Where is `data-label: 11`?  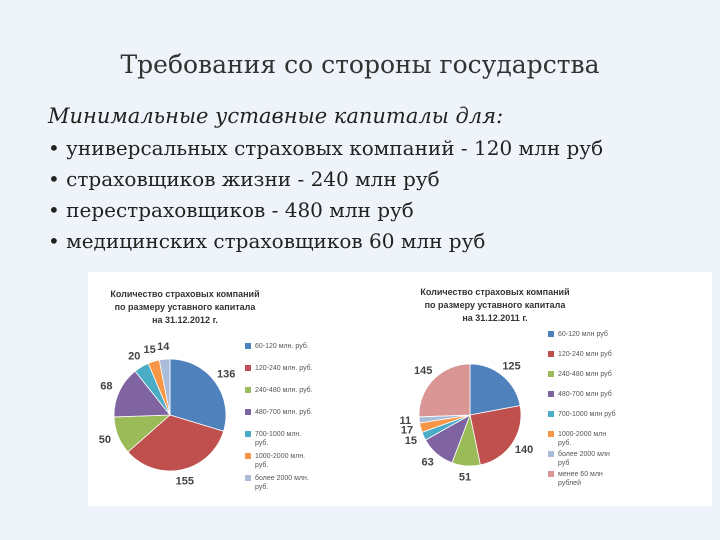 data-label: 11 is located at coordinates (405, 421).